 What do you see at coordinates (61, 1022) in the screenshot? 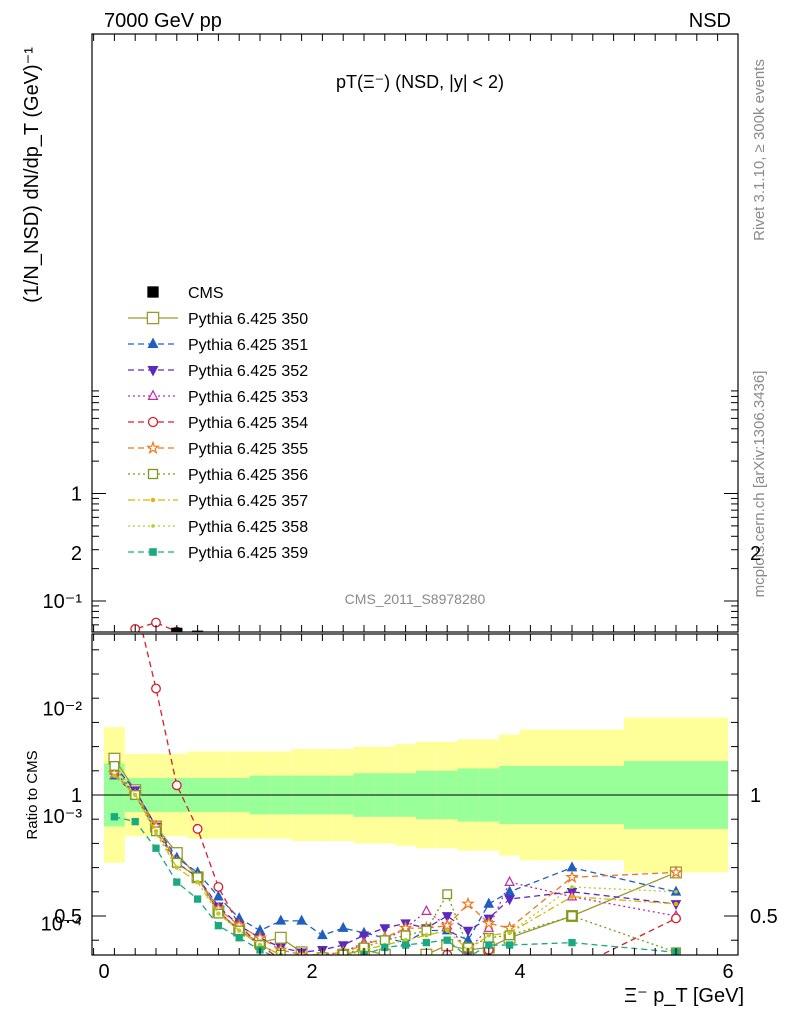
I see `main-y-tick-label: 10⁻⁵` at bounding box center [61, 1022].